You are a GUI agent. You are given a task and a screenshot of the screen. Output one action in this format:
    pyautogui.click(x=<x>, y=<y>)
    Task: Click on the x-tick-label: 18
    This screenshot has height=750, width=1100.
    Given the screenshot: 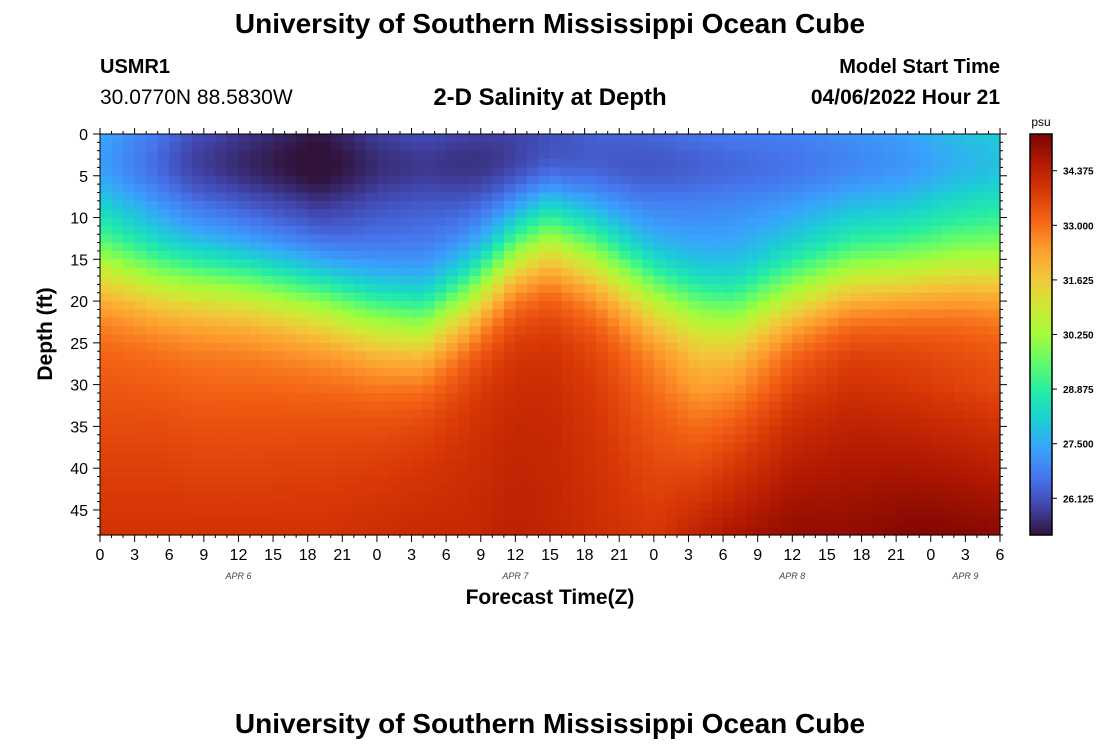 What is the action you would take?
    pyautogui.click(x=308, y=555)
    